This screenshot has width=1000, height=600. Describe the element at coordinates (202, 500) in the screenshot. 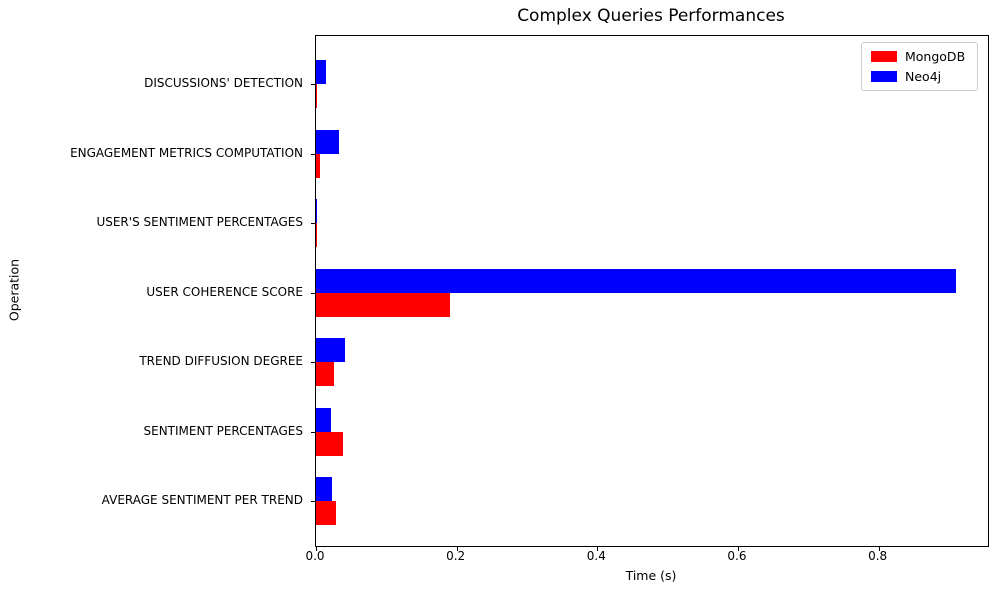

I see `category-label-6: AVERAGE SENTIMENT PER TREND` at that location.